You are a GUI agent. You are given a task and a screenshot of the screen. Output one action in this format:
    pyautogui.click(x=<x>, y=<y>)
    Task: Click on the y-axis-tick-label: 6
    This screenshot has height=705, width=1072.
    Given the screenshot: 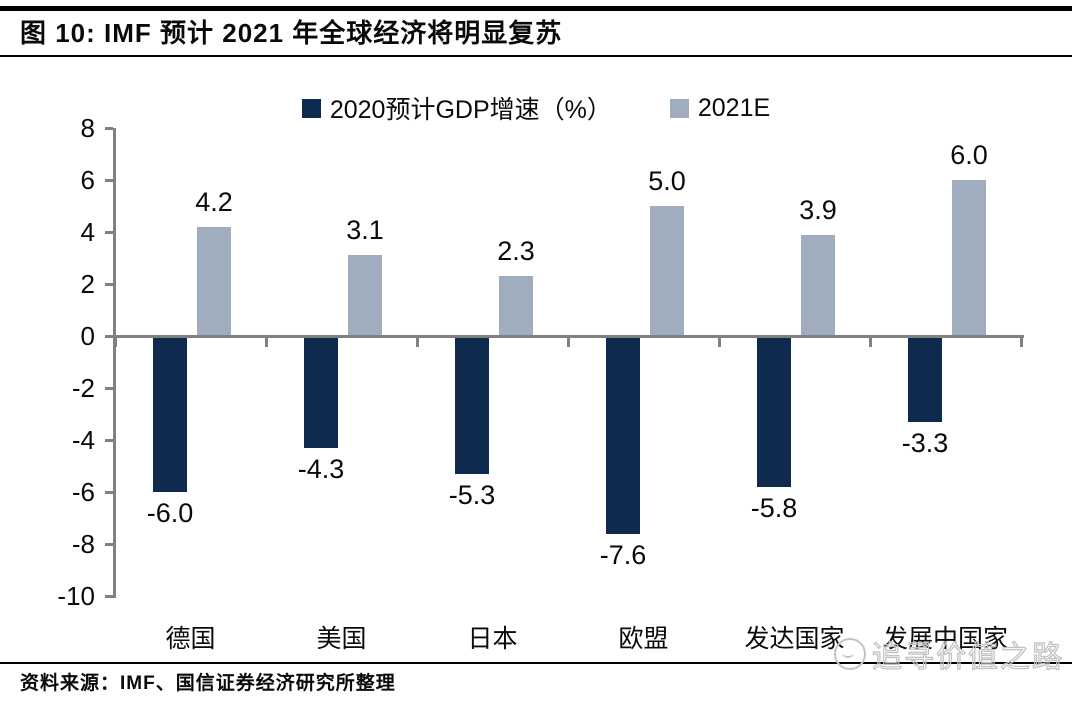 What is the action you would take?
    pyautogui.click(x=87, y=180)
    